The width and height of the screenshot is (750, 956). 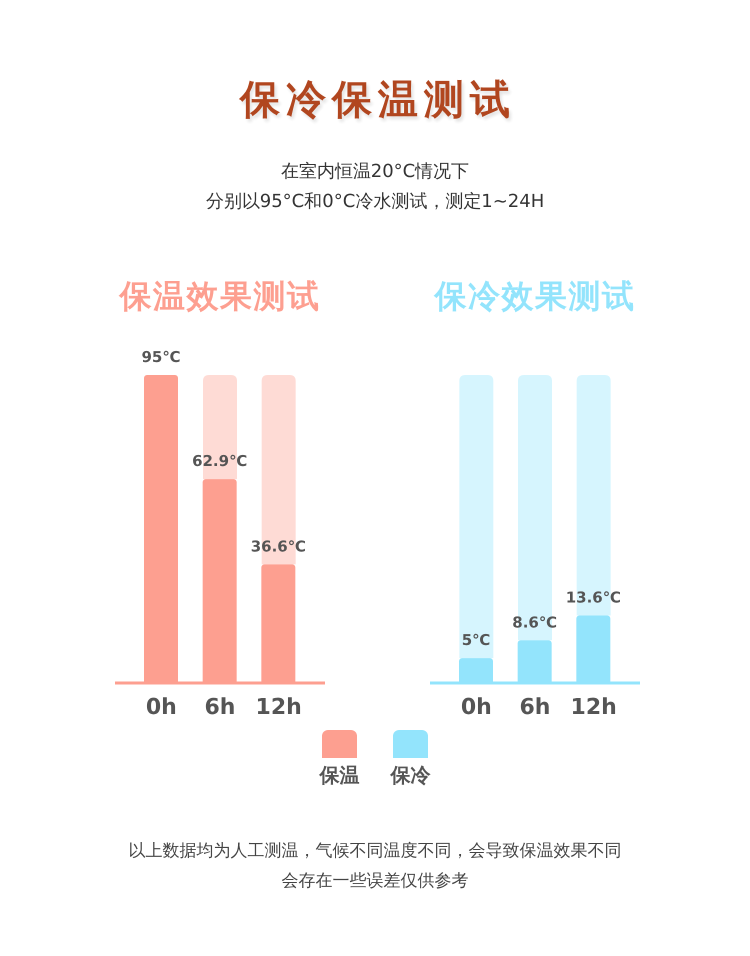 What do you see at coordinates (535, 622) in the screenshot?
I see `data-label: 8.6℃` at bounding box center [535, 622].